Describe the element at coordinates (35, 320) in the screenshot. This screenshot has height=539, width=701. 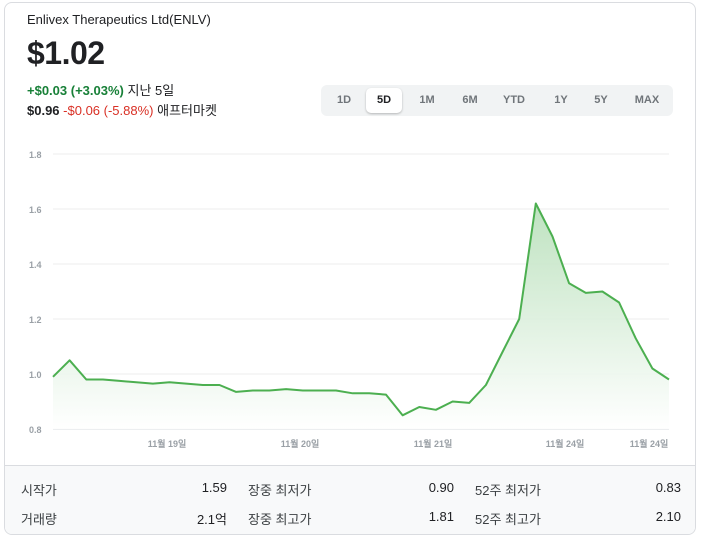
I see `y-tick-label: 1.2` at that location.